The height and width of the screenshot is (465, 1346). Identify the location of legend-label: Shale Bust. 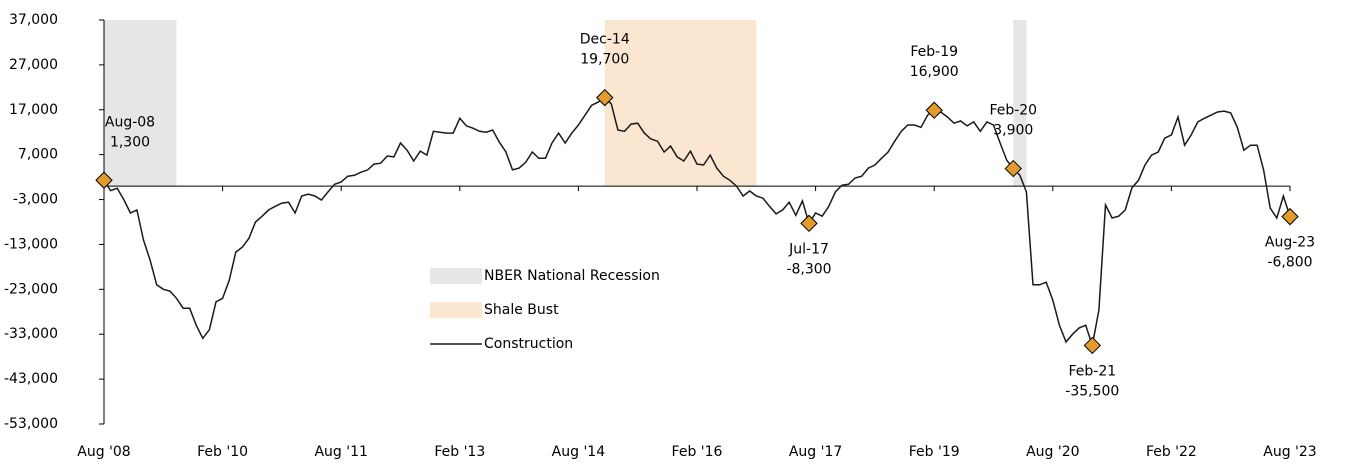
(521, 310).